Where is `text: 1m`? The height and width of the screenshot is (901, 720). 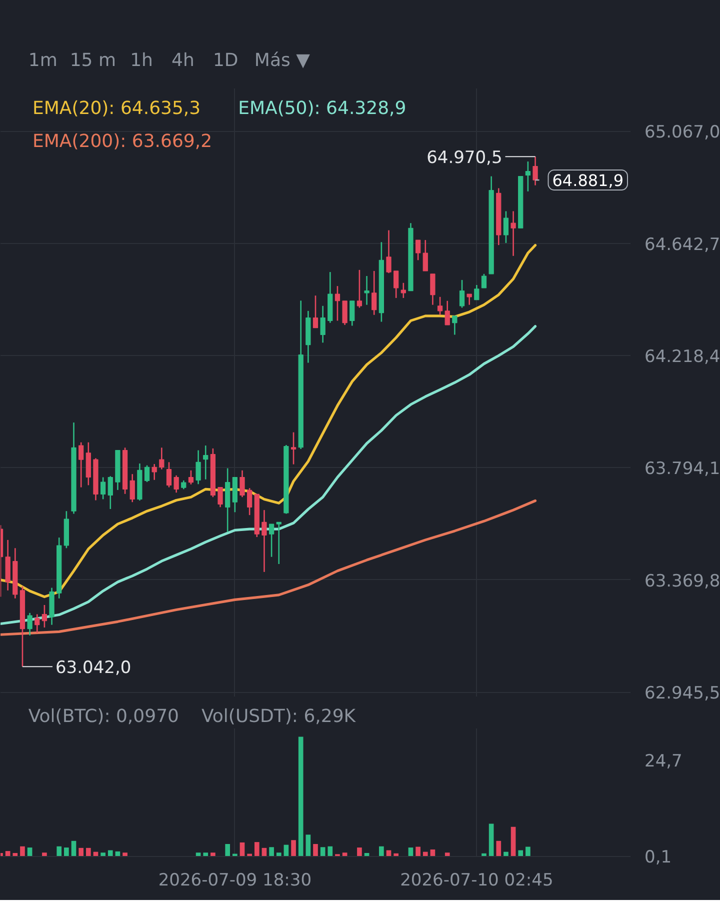 text: 1m is located at coordinates (43, 60).